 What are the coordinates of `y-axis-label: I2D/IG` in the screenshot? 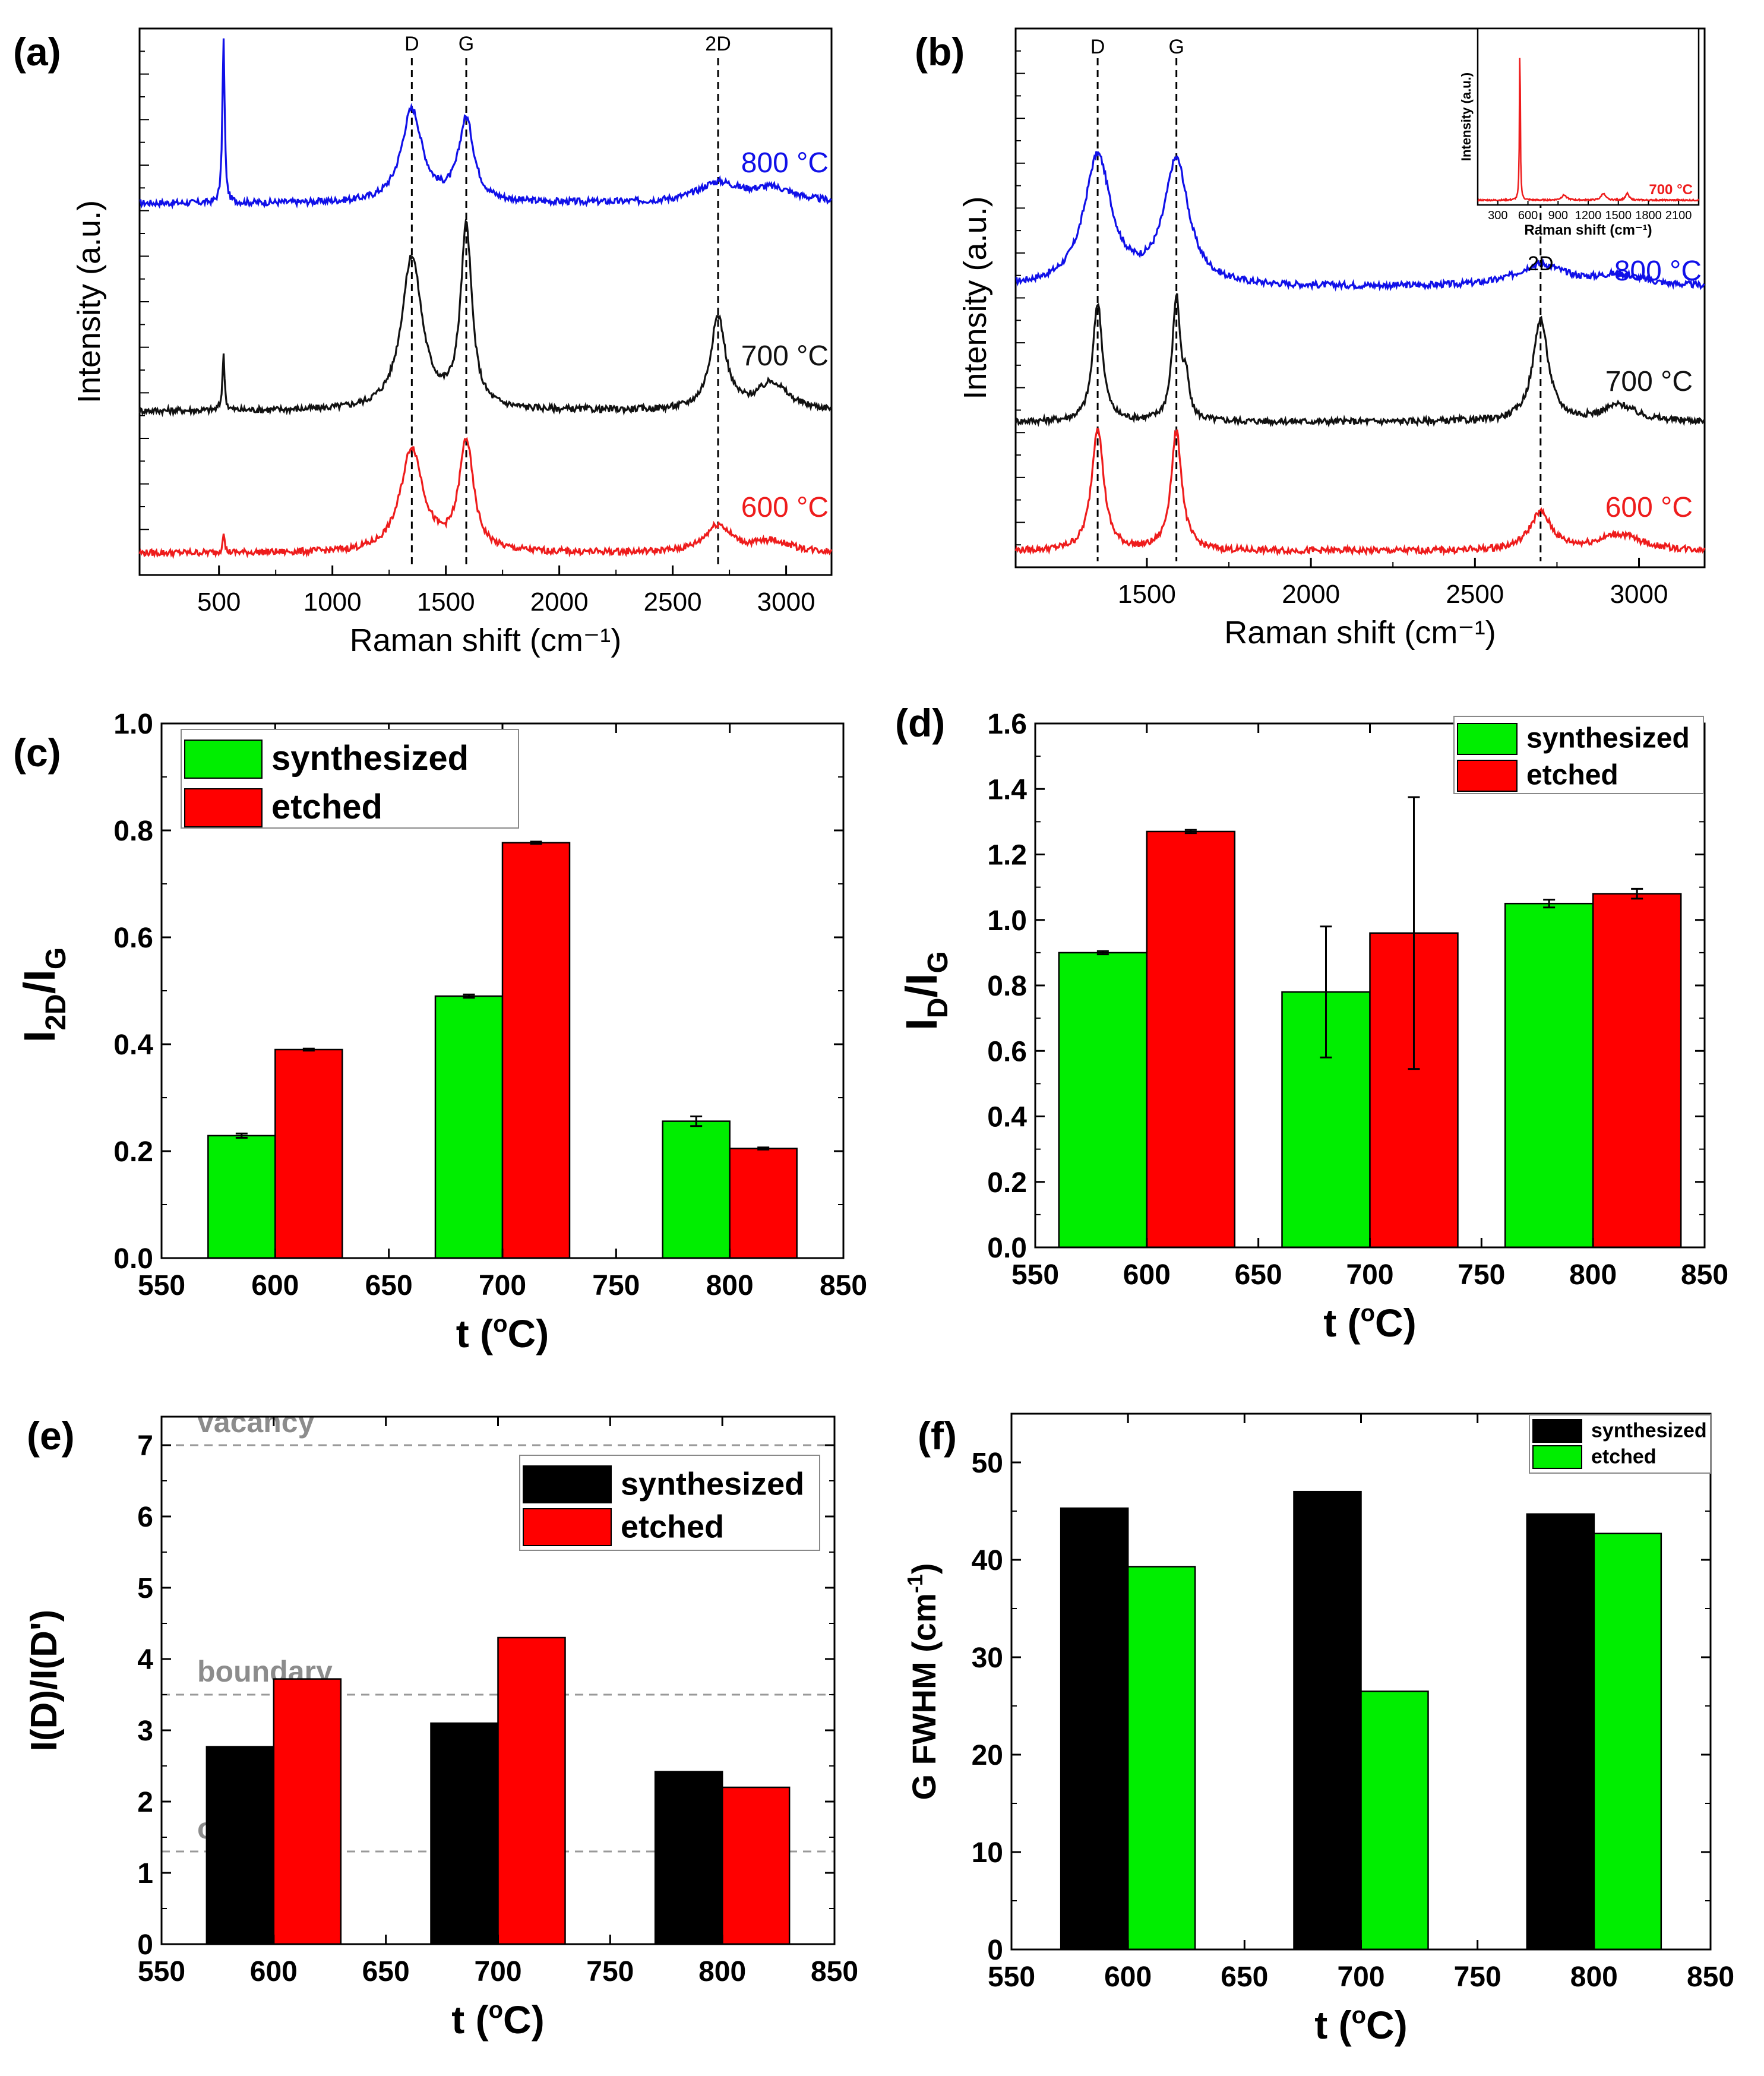 It's located at (44, 994).